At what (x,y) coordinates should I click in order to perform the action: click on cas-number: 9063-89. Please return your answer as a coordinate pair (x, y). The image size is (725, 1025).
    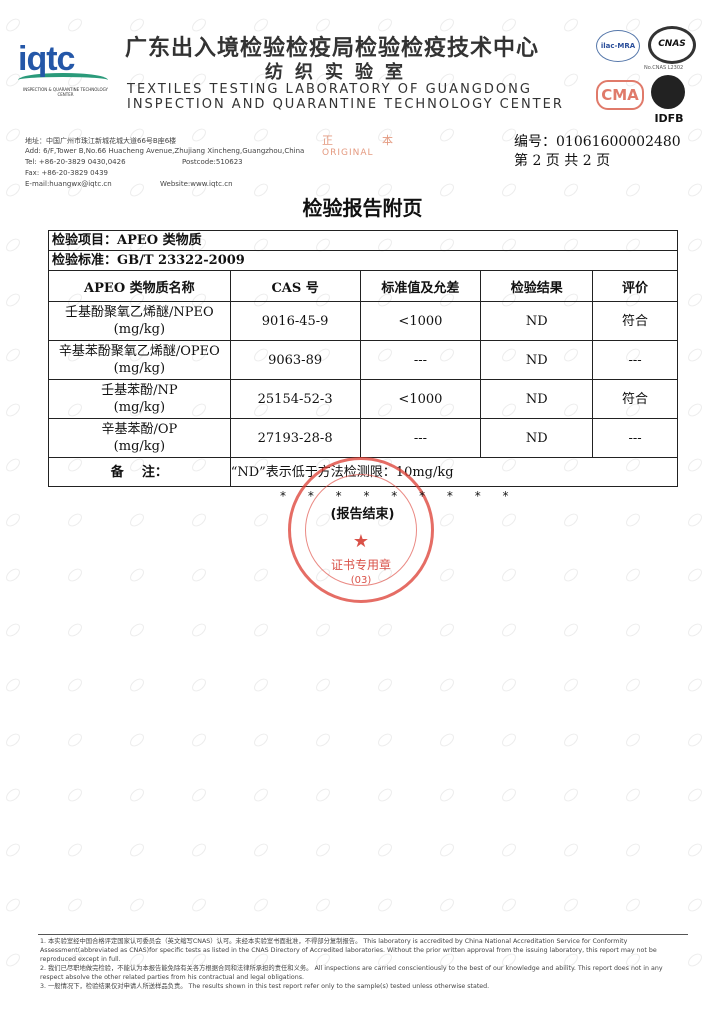
    Looking at the image, I should click on (295, 360).